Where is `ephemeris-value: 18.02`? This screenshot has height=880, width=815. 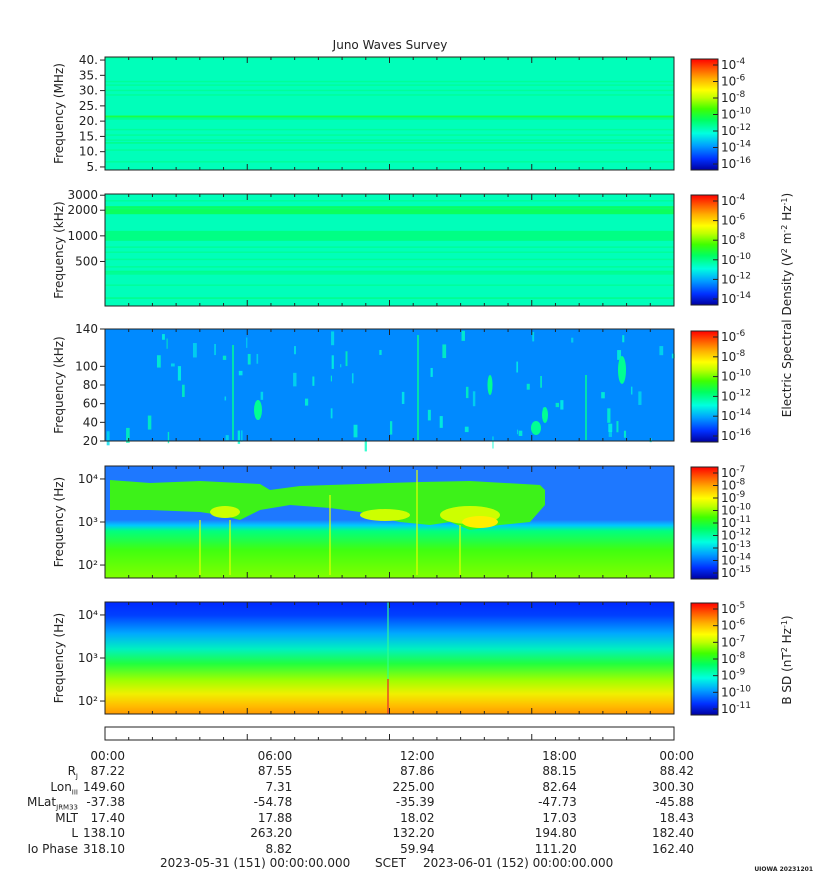 ephemeris-value: 18.02 is located at coordinates (417, 817).